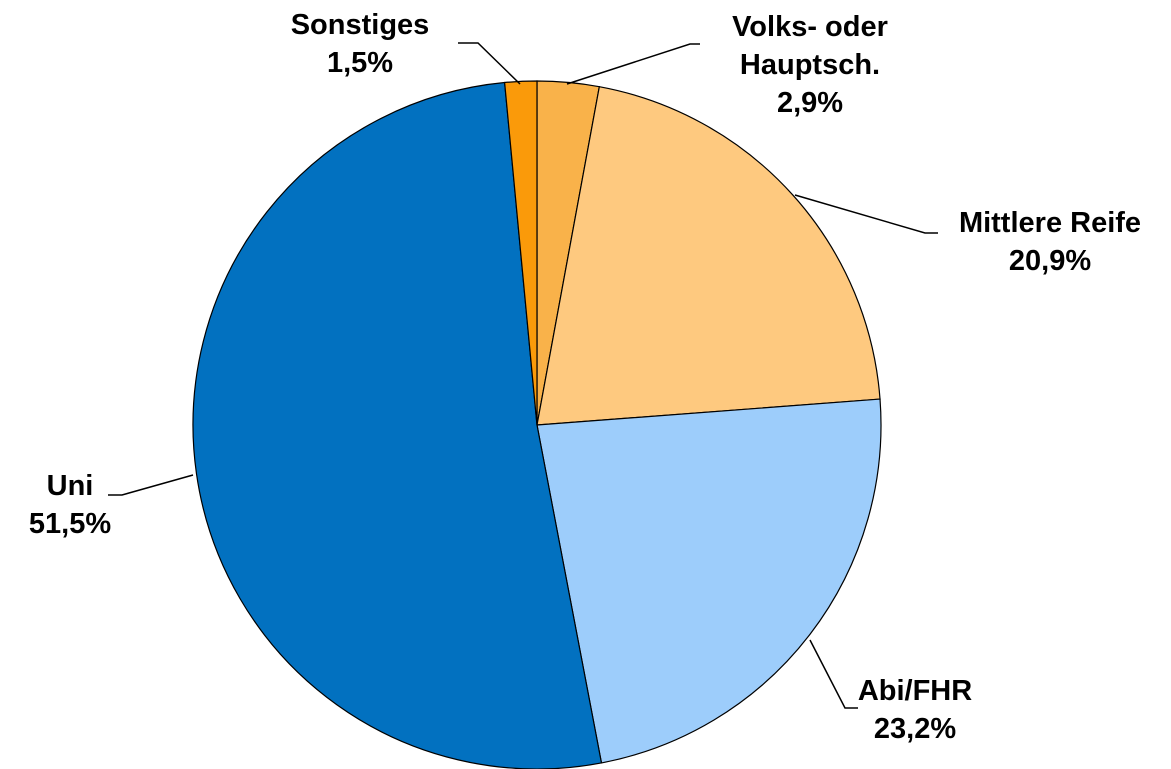 The image size is (1171, 769). Describe the element at coordinates (360, 44) in the screenshot. I see `slice-label: Sonstiges 1,5%` at that location.